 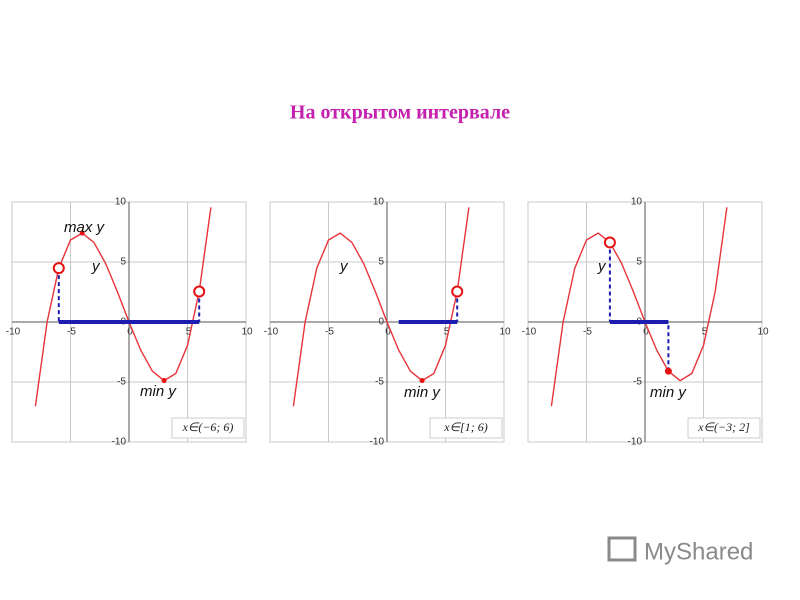 What do you see at coordinates (400, 113) in the screenshot?
I see `slide-title: На открытом интервале` at bounding box center [400, 113].